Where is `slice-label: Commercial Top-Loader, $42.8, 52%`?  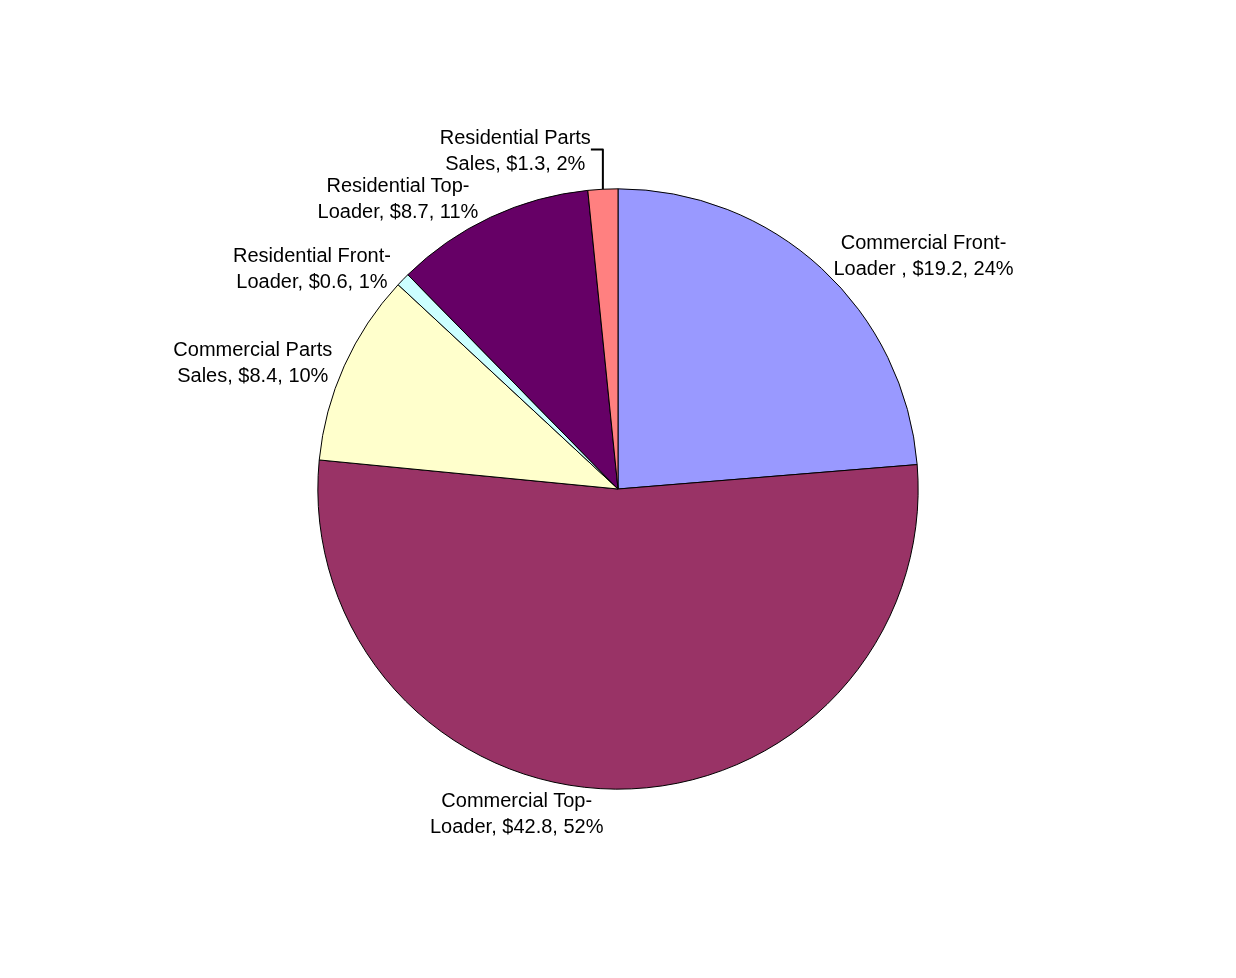
slice-label: Commercial Top-Loader, $42.8, 52% is located at coordinates (516, 813).